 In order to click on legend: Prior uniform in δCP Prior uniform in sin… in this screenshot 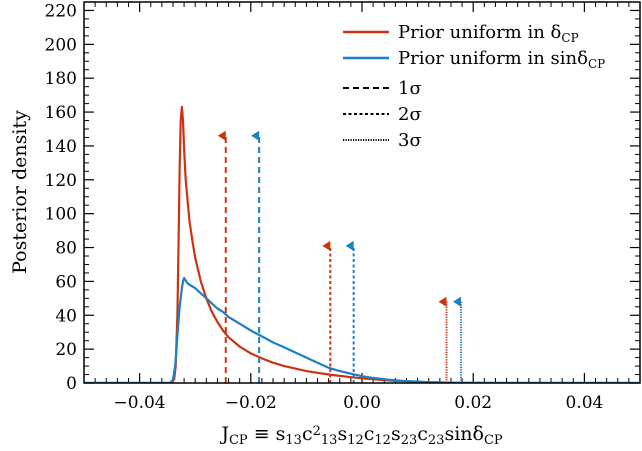, I will do `click(474, 86)`.